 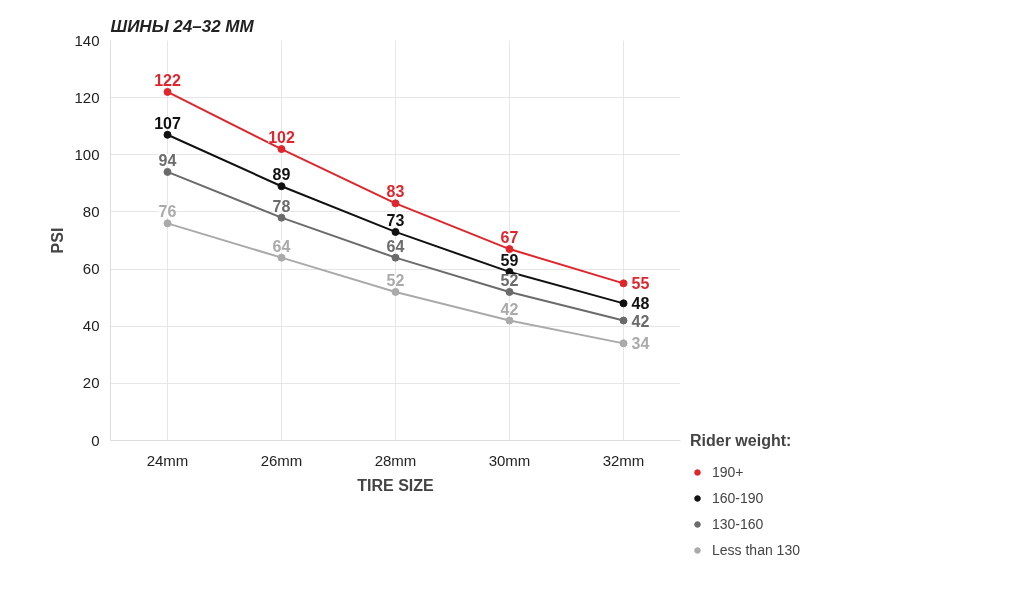 I want to click on legend-label: 130-160, so click(x=738, y=524).